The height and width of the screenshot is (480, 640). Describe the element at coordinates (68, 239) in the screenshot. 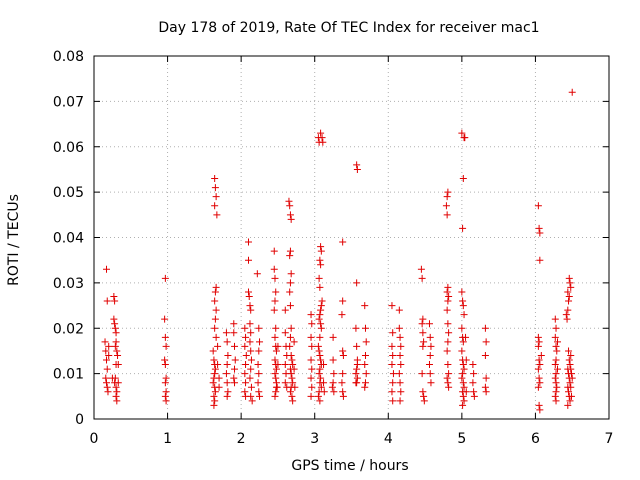

I see `y-tick-label: 0.04` at that location.